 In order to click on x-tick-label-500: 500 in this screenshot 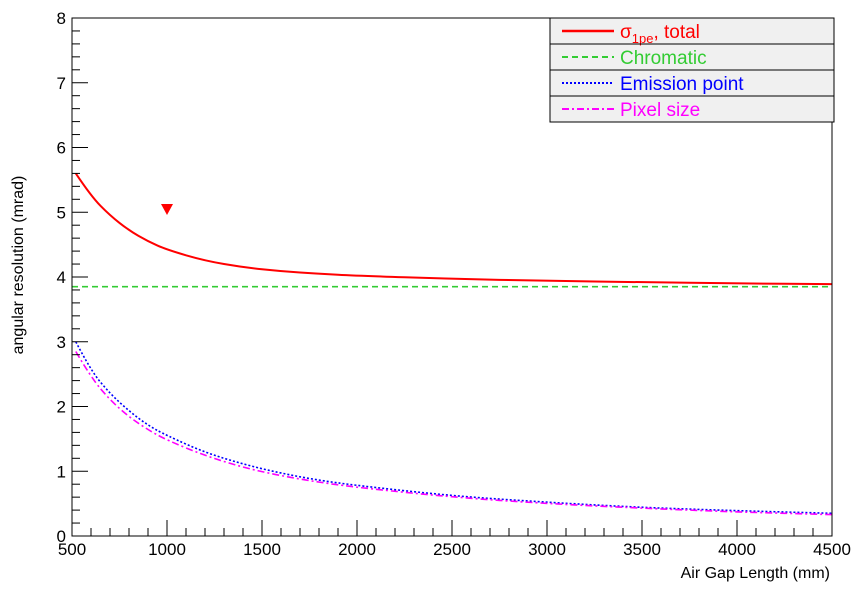, I will do `click(72, 549)`.